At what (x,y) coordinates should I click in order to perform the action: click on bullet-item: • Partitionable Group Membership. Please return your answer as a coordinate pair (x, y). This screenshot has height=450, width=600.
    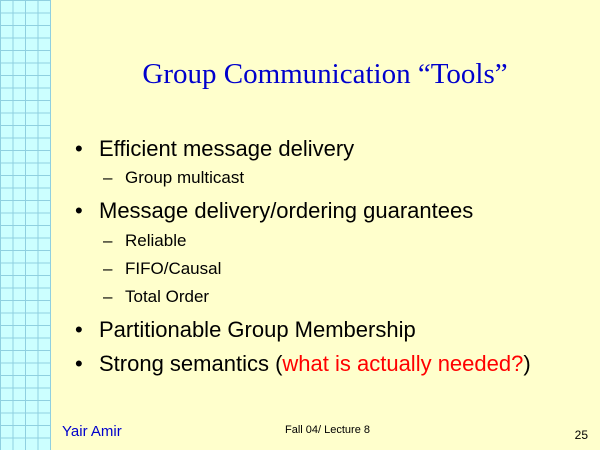
    Looking at the image, I should click on (245, 330).